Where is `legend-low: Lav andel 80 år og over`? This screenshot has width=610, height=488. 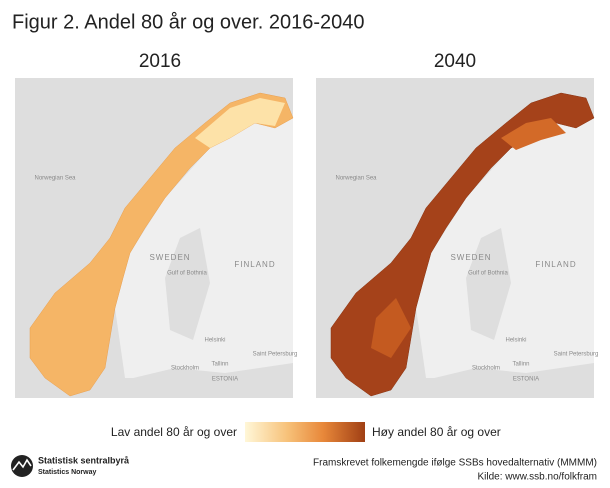 legend-low: Lav andel 80 år og over is located at coordinates (174, 432).